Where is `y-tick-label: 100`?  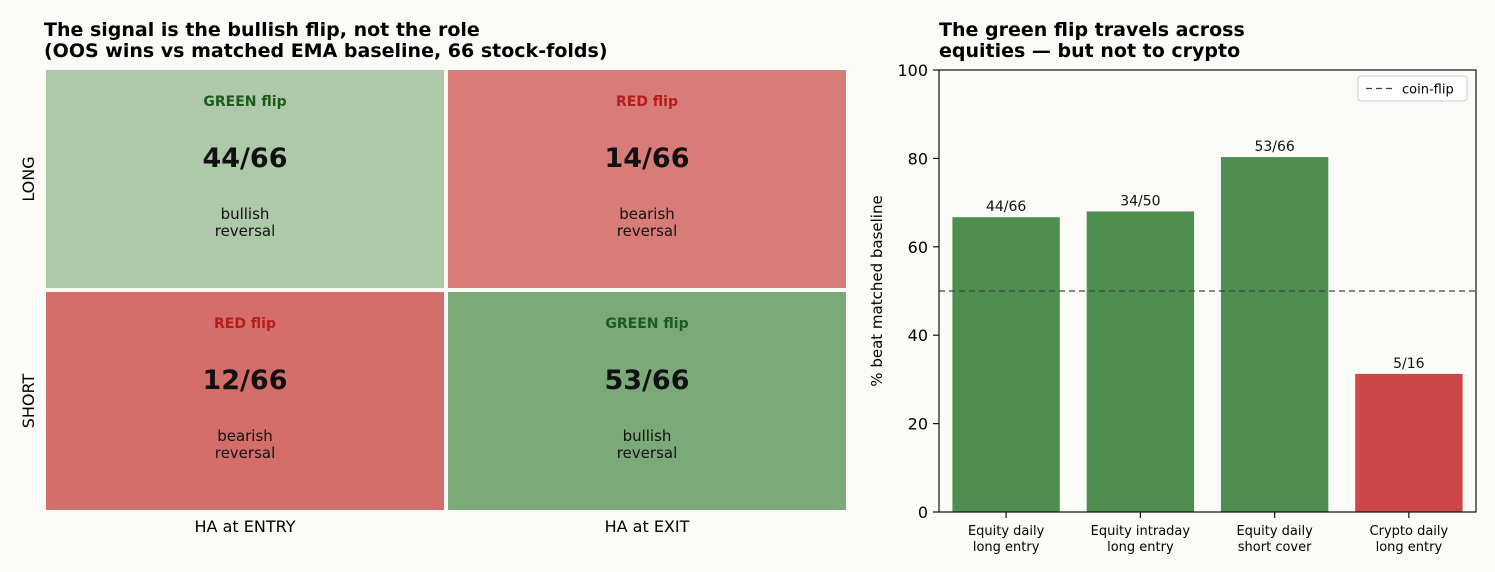
y-tick-label: 100 is located at coordinates (912, 70).